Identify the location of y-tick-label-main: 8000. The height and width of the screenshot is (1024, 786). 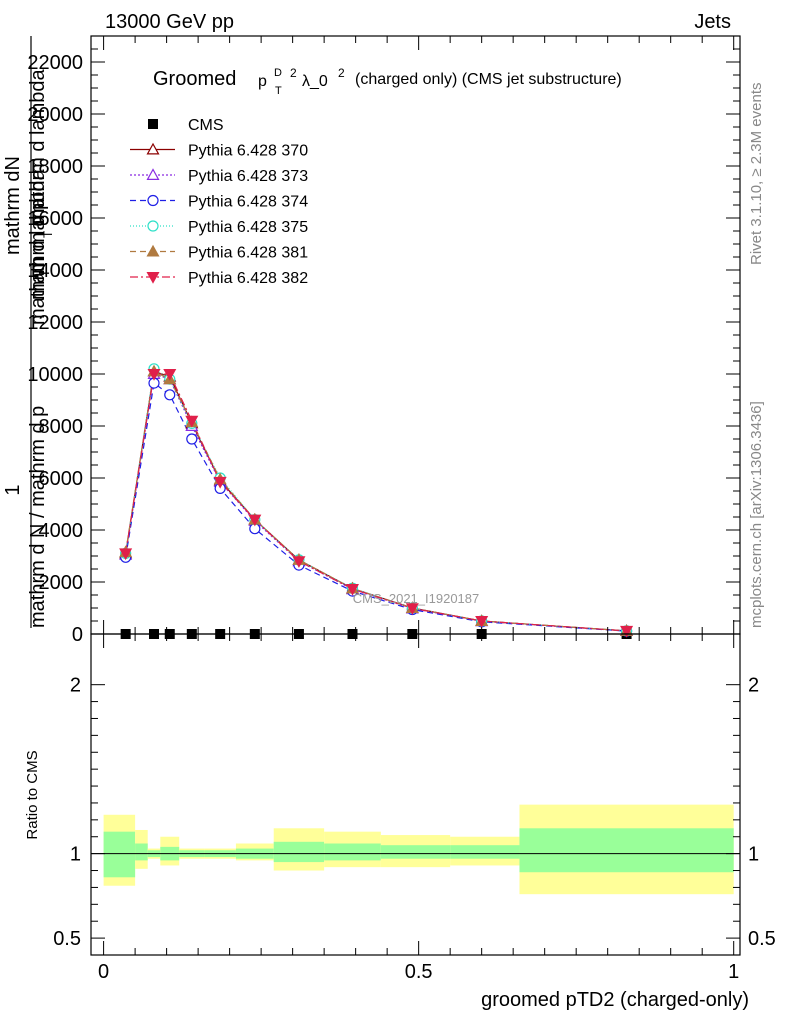
(61, 427).